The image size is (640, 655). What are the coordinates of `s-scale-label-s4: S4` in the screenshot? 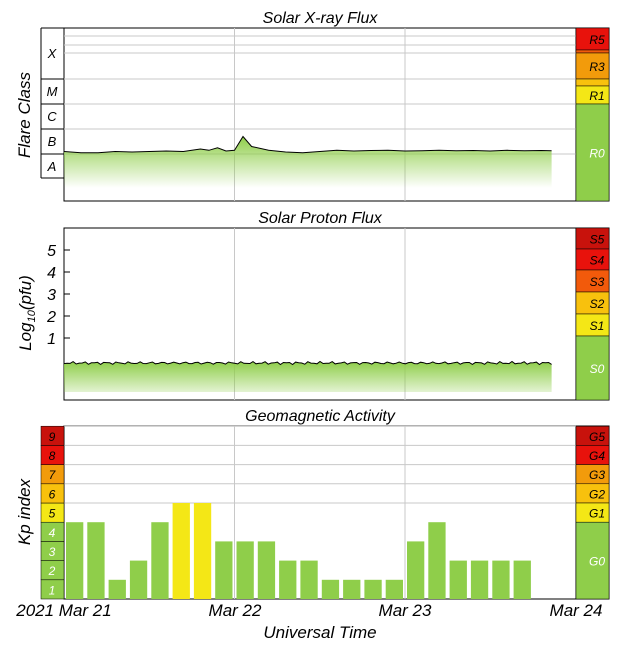 It's located at (597, 261).